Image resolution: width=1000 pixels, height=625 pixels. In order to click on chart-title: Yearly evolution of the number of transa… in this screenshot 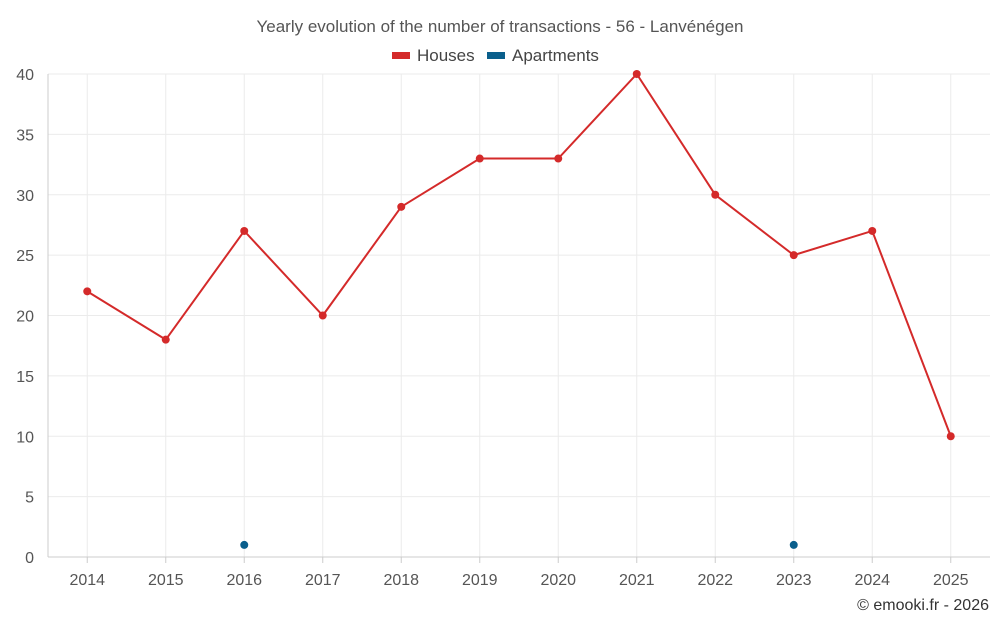, I will do `click(499, 26)`.